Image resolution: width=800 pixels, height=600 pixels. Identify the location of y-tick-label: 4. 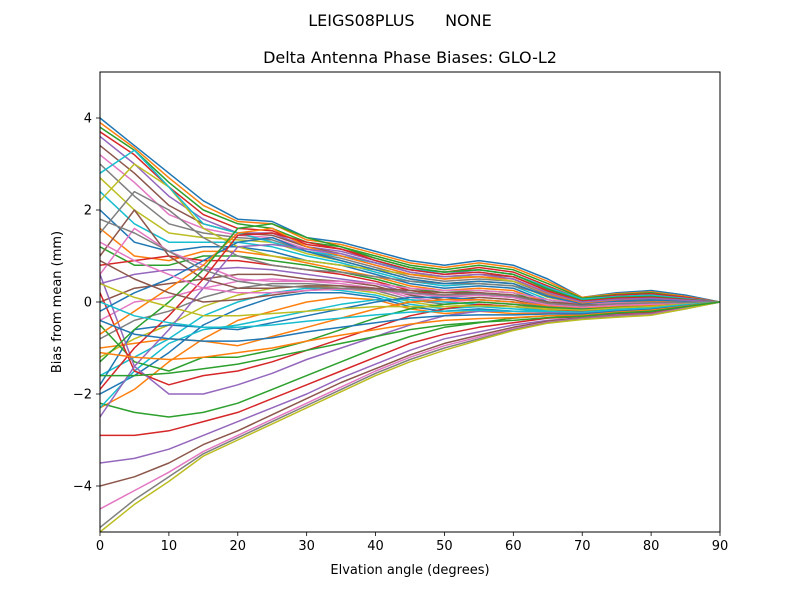
(88, 119).